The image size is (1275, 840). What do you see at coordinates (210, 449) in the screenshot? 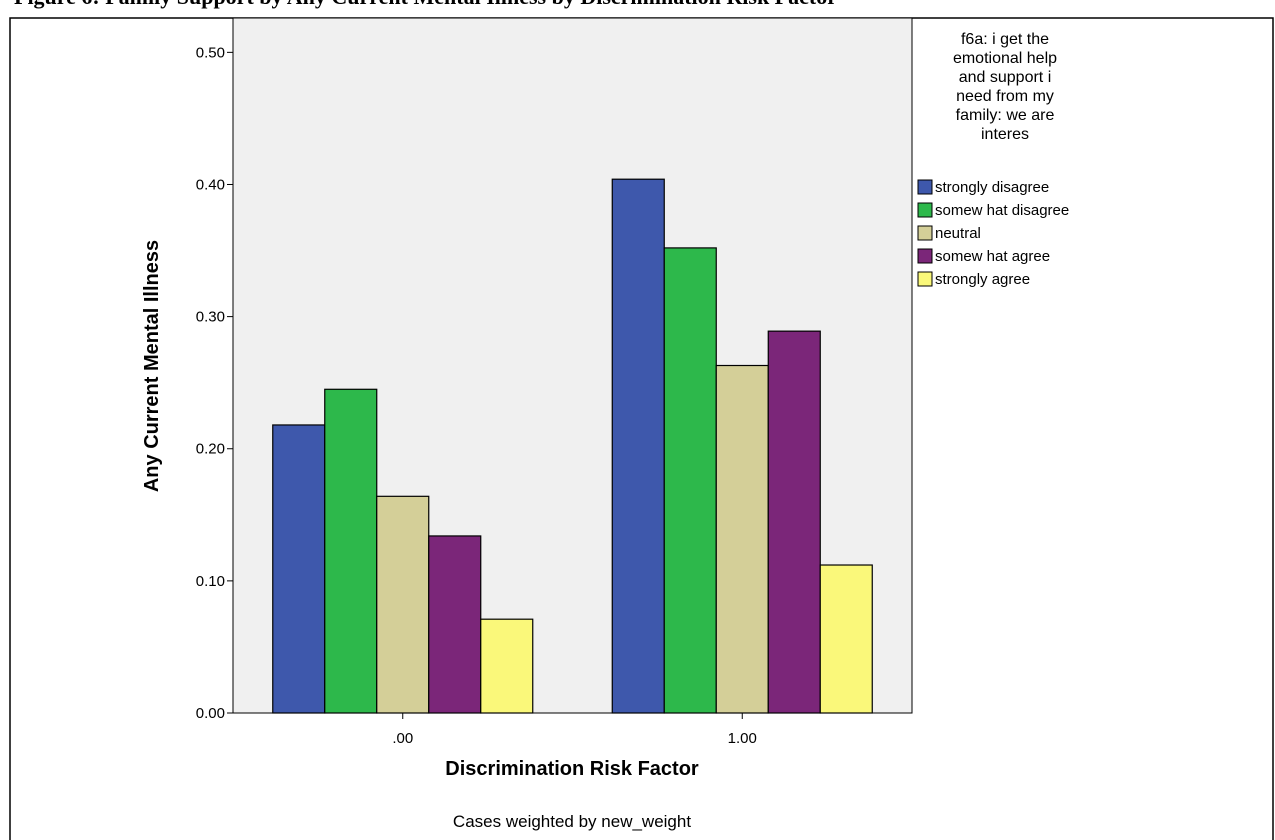
I see `y-tick-label: 0.20` at bounding box center [210, 449].